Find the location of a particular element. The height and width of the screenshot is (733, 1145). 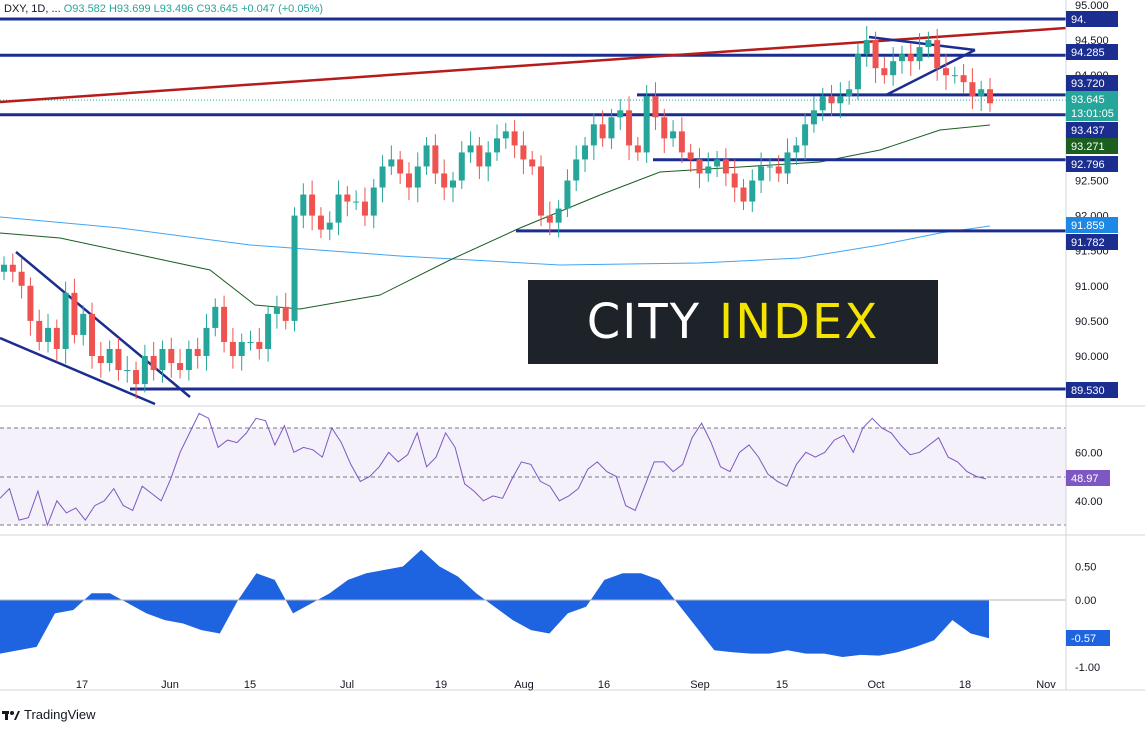

time-axis: 17 Jun 15 Jul 19 Aug 16 Sep 15 Oct 18 Nov is located at coordinates (566, 685).